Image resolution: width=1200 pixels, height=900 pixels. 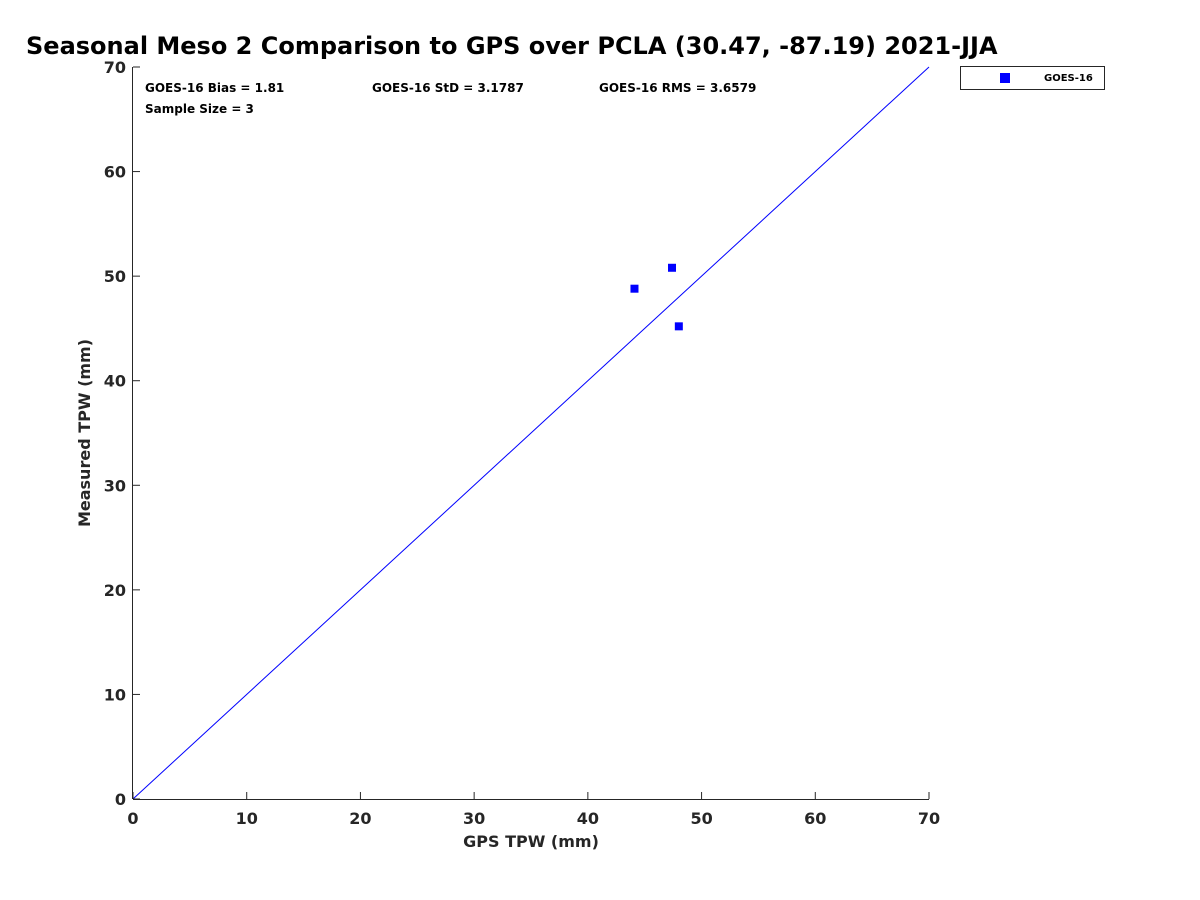 What do you see at coordinates (115, 694) in the screenshot?
I see `y-tick-label: 10` at bounding box center [115, 694].